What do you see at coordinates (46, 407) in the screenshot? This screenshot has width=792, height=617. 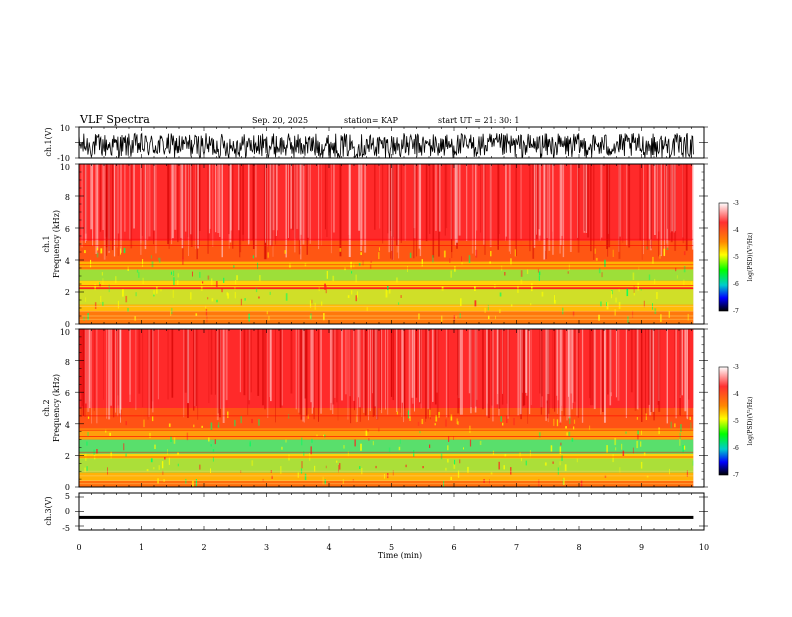 I see `ch2-ylabel-channel: ch.2` at bounding box center [46, 407].